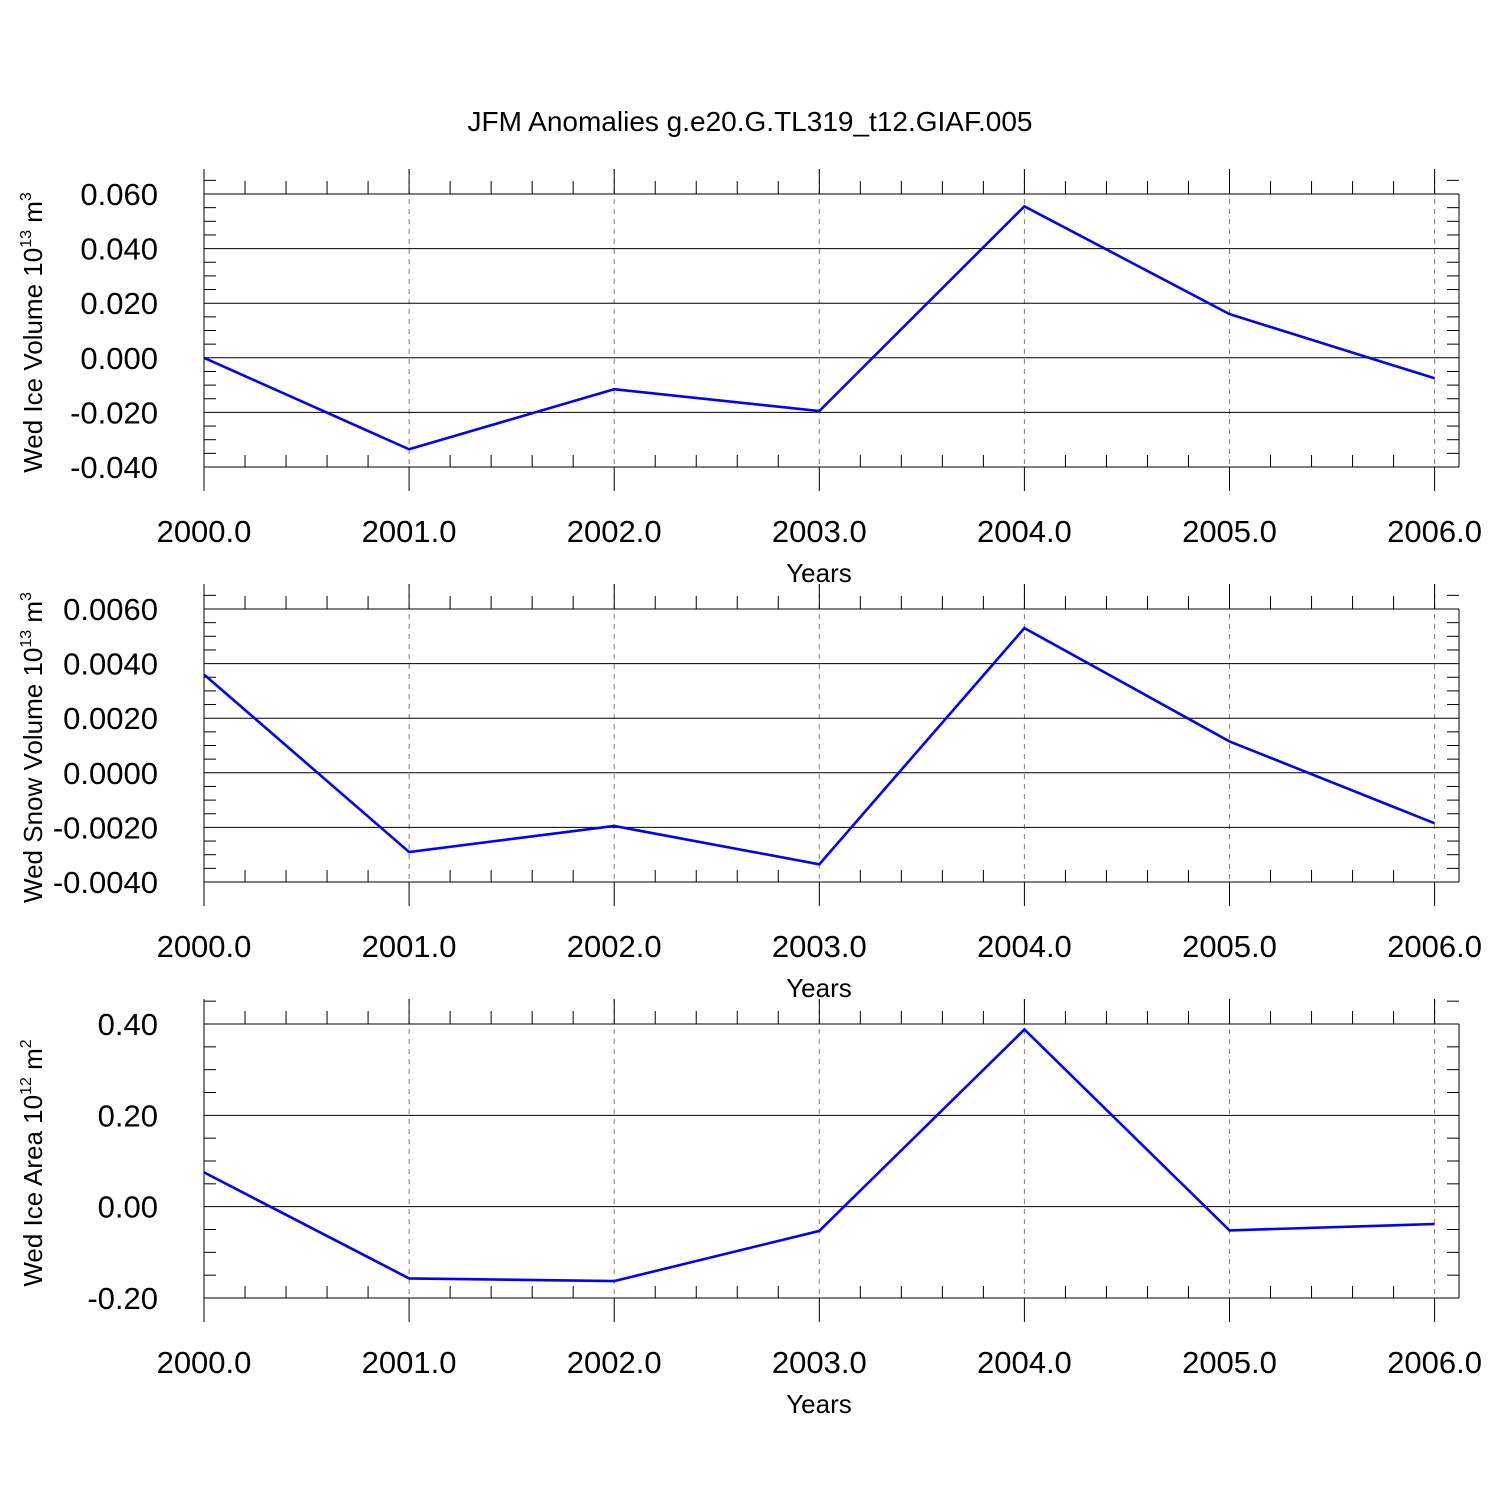  Describe the element at coordinates (114, 467) in the screenshot. I see `y-tick-label: -0.040` at that location.